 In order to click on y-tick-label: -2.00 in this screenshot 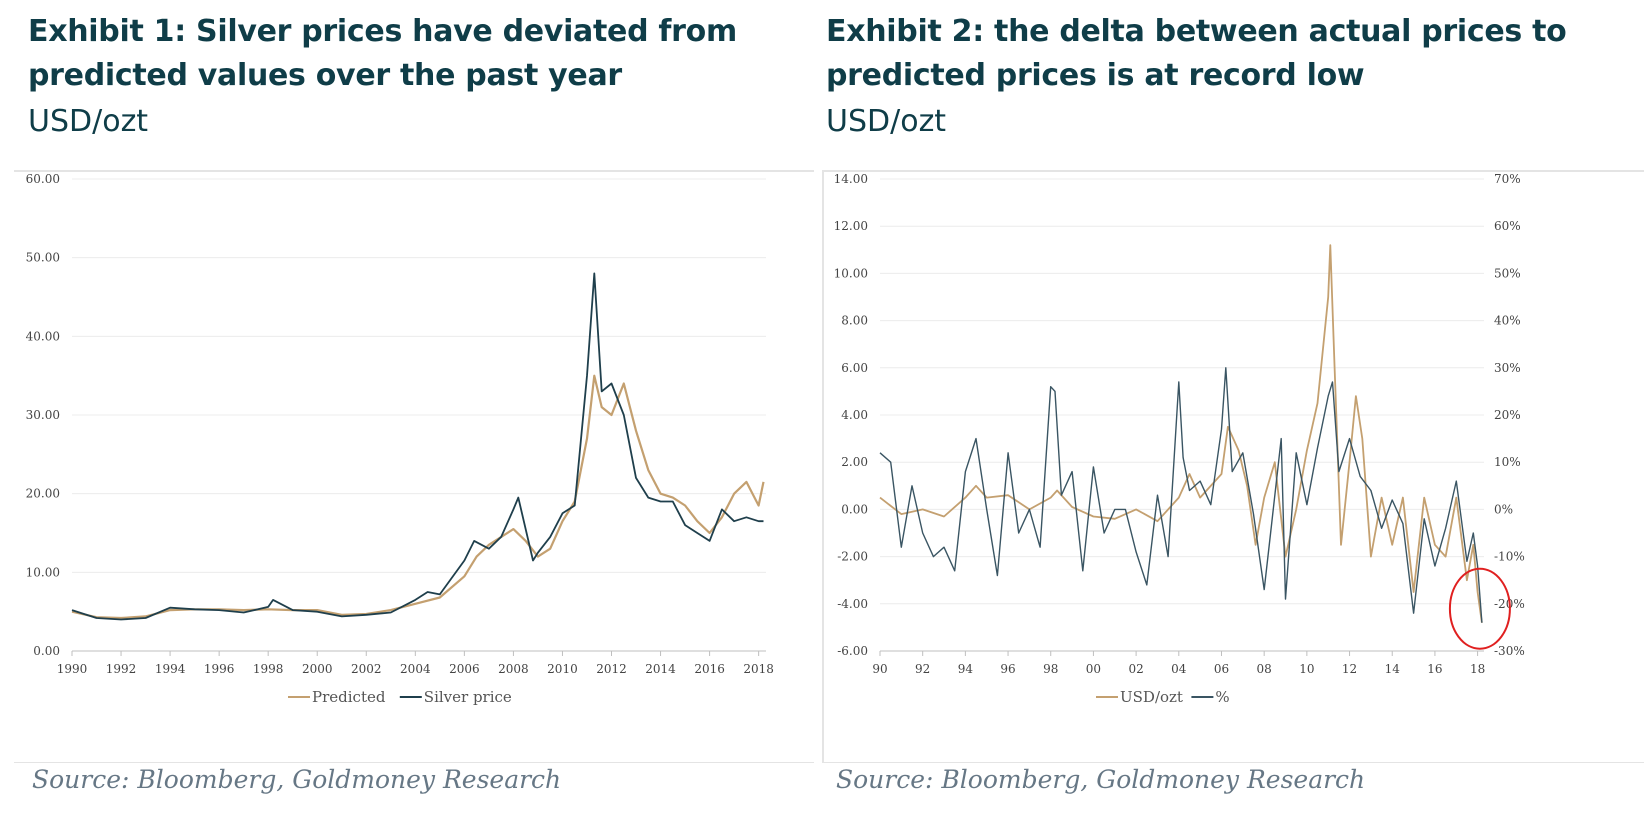, I will do `click(852, 557)`.